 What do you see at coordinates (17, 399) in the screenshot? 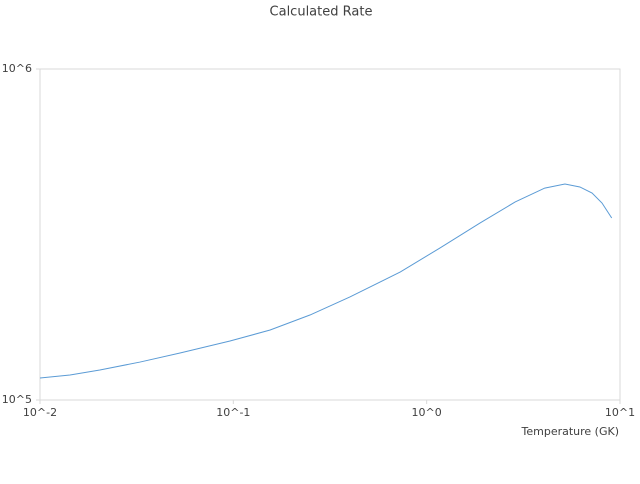
I see `y-tick-label: 10^5` at bounding box center [17, 399].